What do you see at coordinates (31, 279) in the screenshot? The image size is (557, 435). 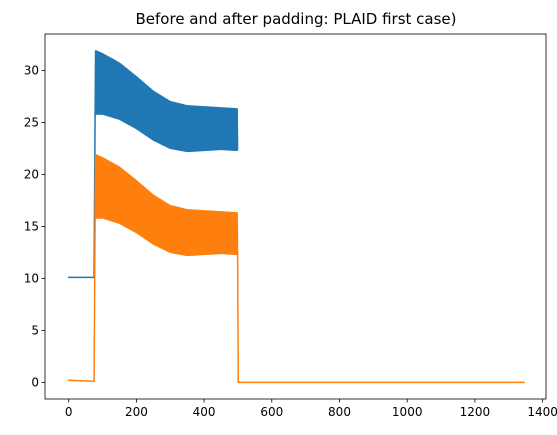 I see `y-tick-label: 10` at bounding box center [31, 279].